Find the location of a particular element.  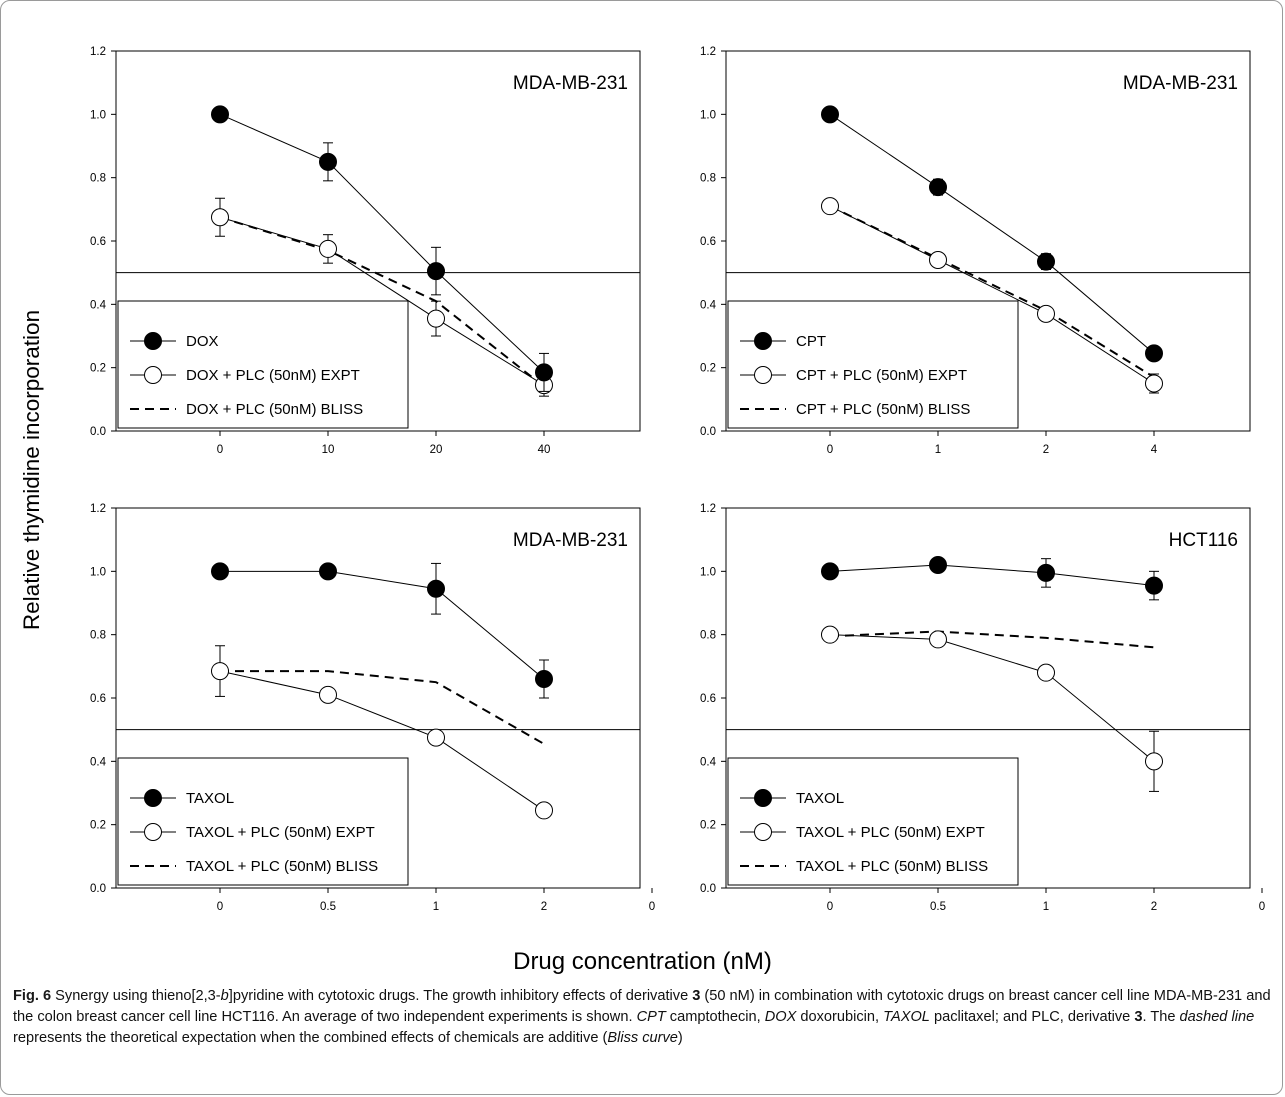

caption-segment: TAXOL is located at coordinates (906, 1017).